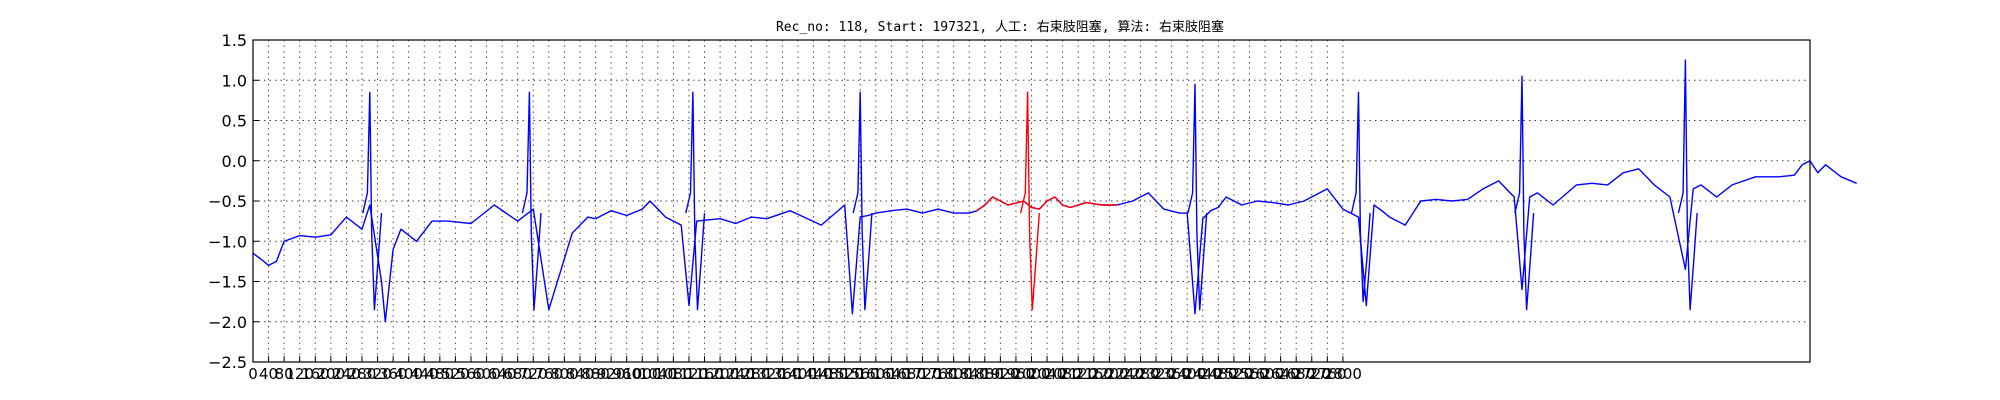  What do you see at coordinates (829, 374) in the screenshot?
I see `x-tick-label: 1480` at bounding box center [829, 374].